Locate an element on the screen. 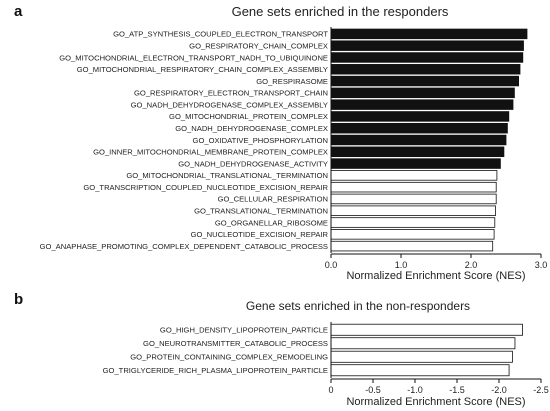 The image size is (550, 411). category-label: GO_NUCLEOTIDE_EXCISION_REPAIR is located at coordinates (260, 234).